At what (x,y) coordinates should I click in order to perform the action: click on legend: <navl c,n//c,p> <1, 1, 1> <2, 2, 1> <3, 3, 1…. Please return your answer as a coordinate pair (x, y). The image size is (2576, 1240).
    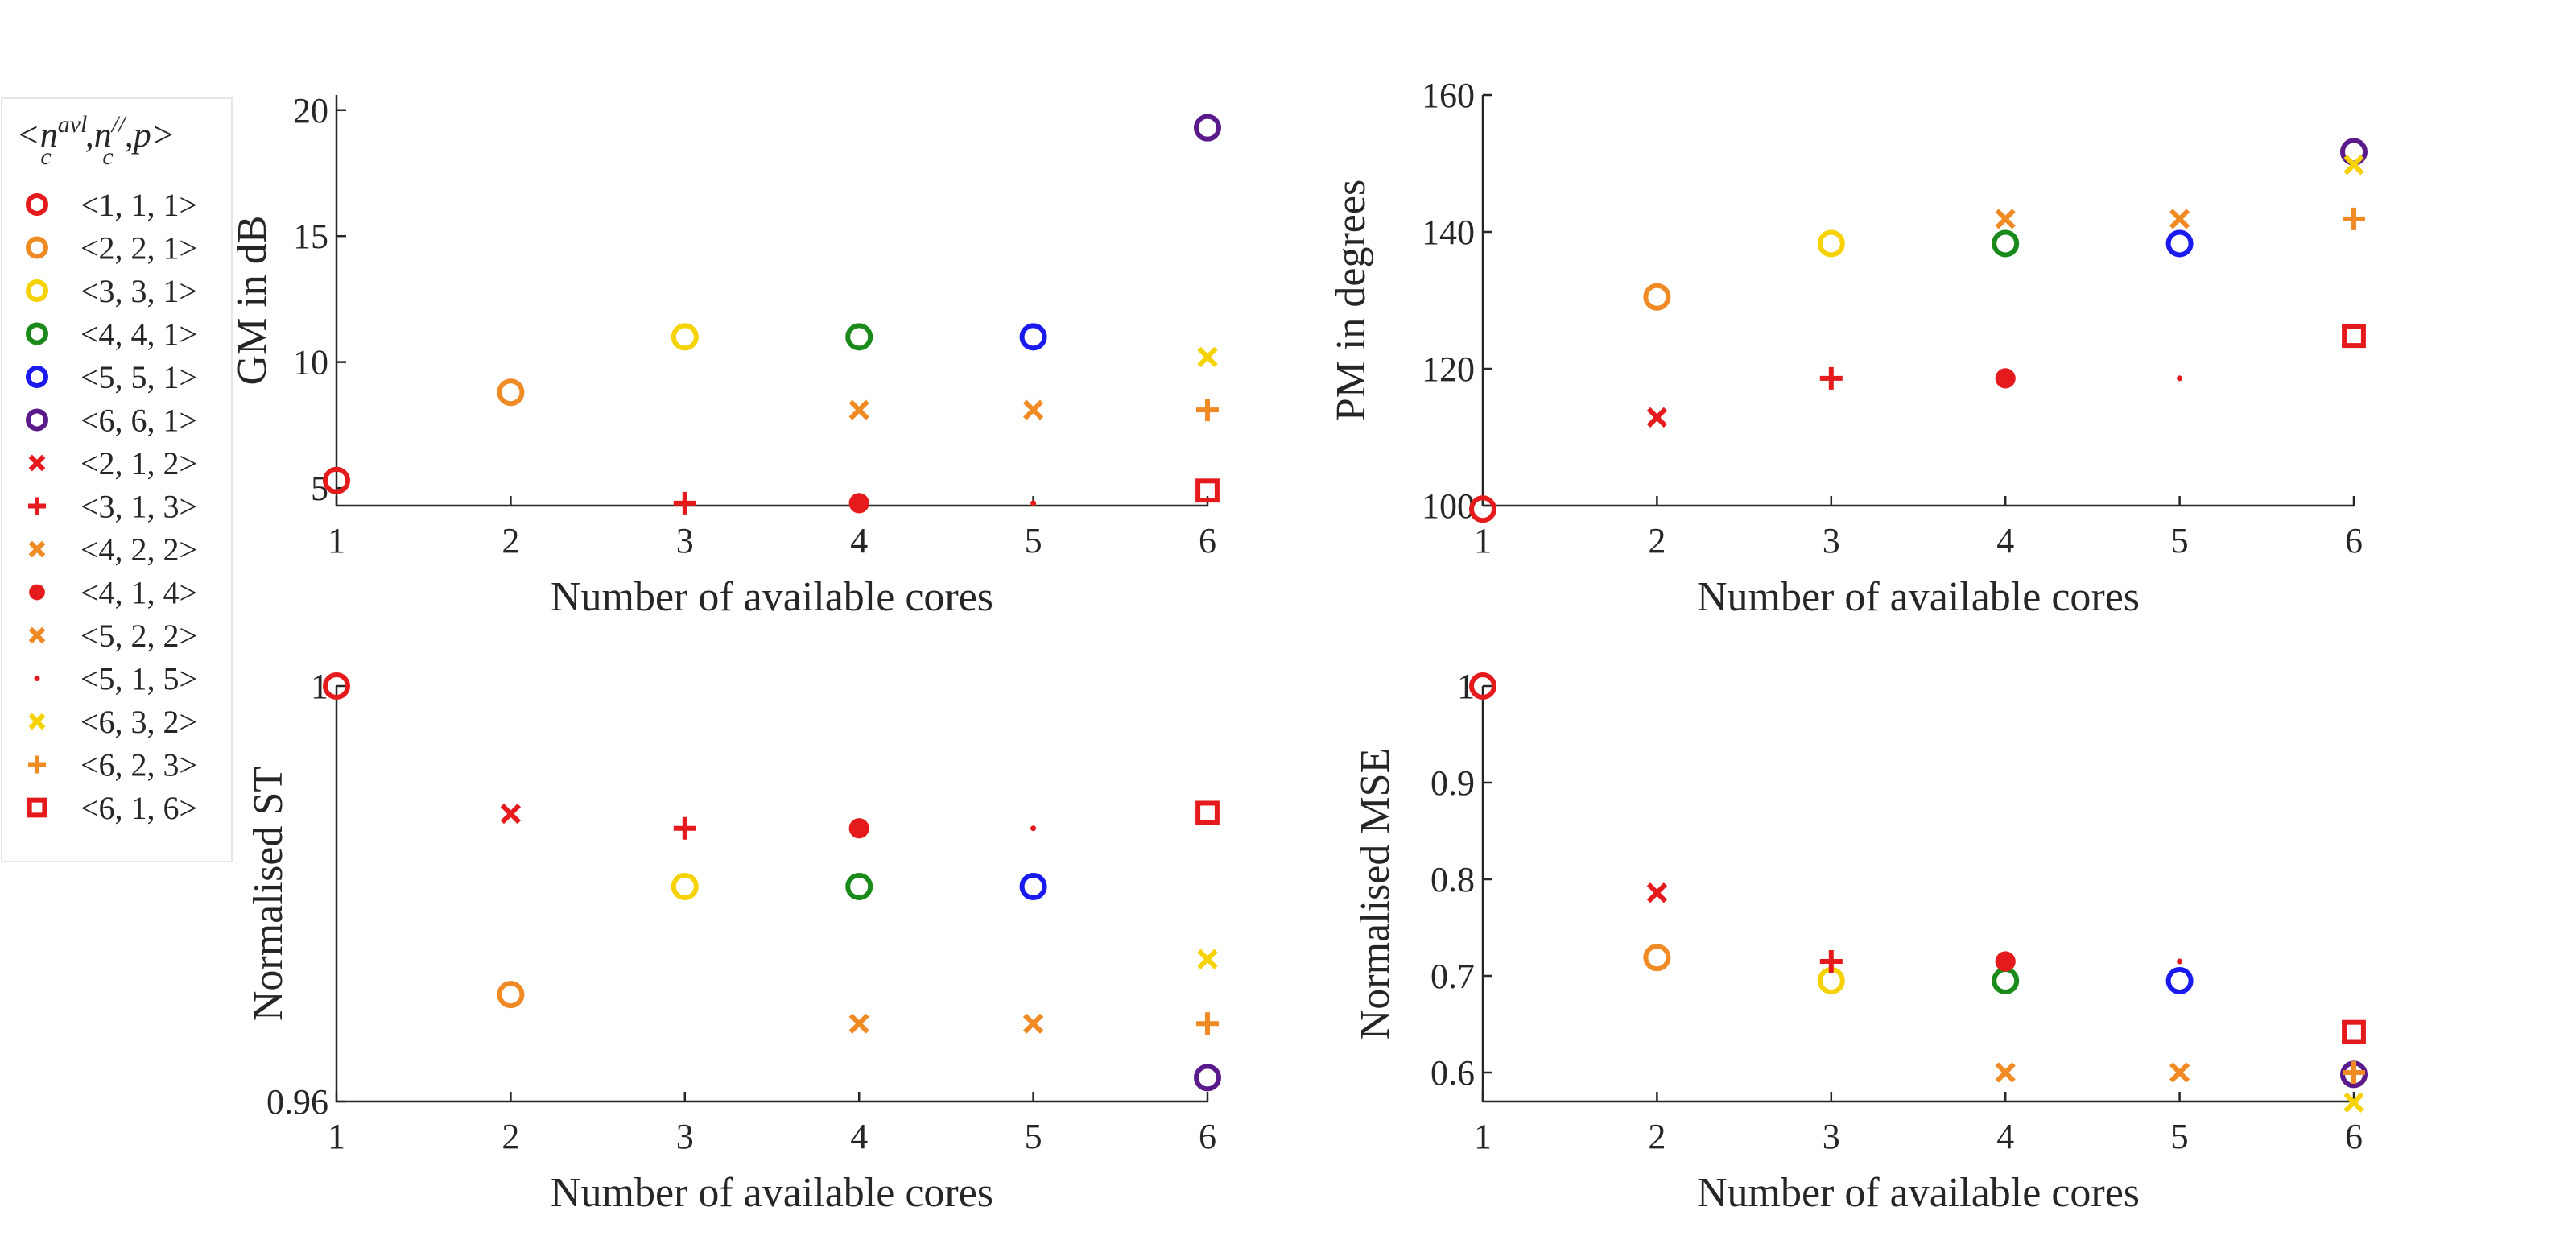
    Looking at the image, I should click on (117, 479).